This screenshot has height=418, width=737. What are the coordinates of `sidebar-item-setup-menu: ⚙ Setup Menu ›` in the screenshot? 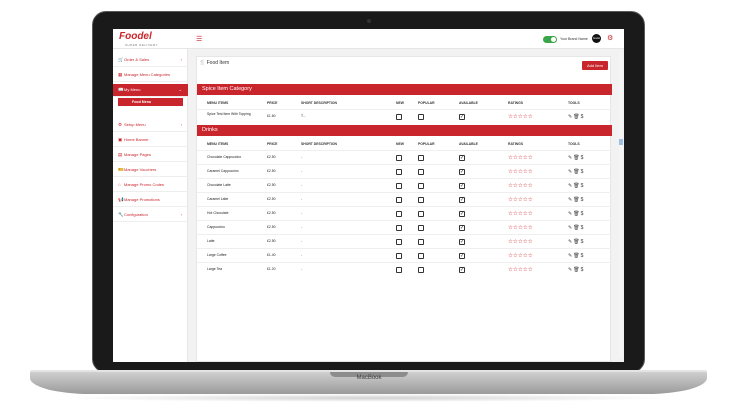 It's located at (150, 125).